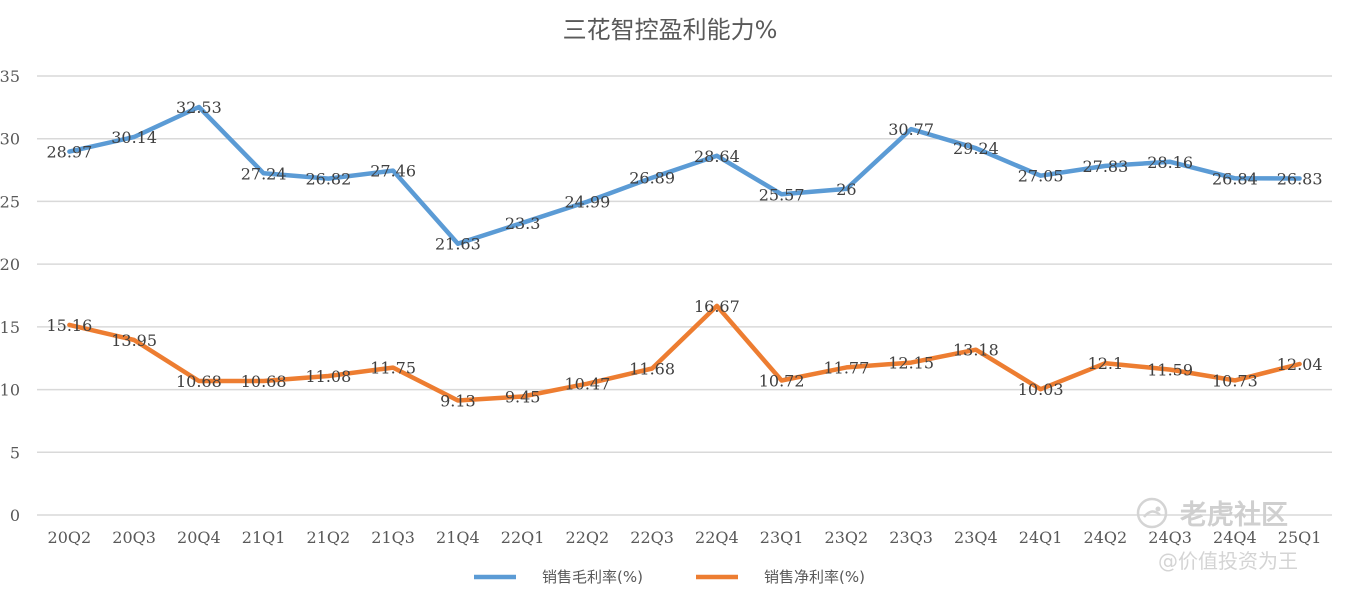 The image size is (1348, 591). Describe the element at coordinates (846, 367) in the screenshot. I see `data-label: 11.77` at that location.